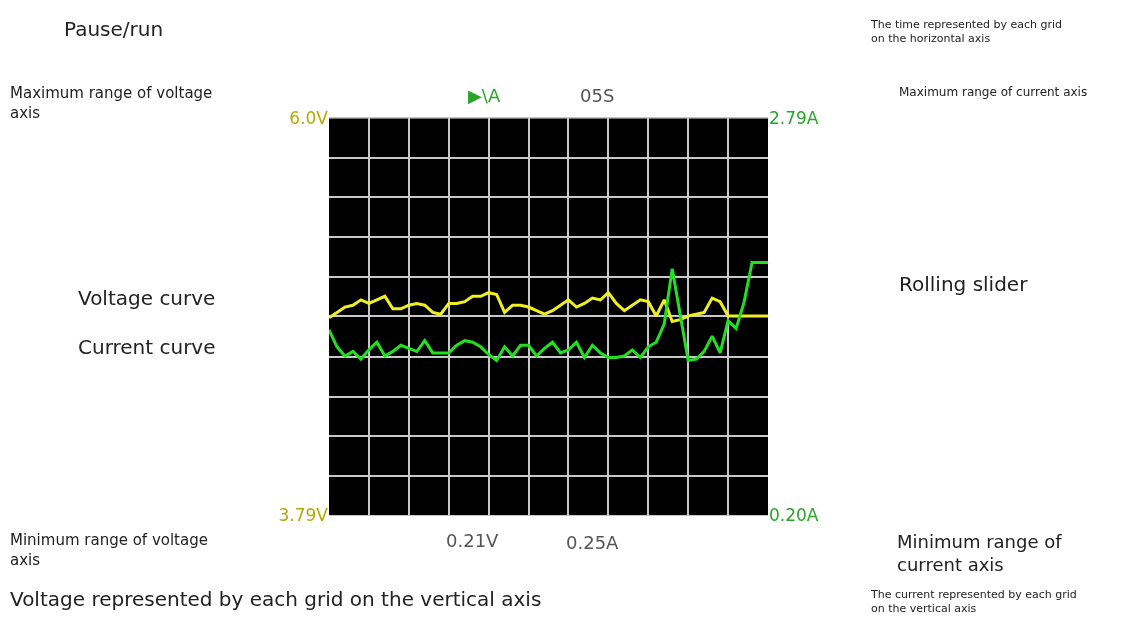 Image resolution: width=1121 pixels, height=629 pixels. What do you see at coordinates (473, 540) in the screenshot?
I see `text: 0.21V` at bounding box center [473, 540].